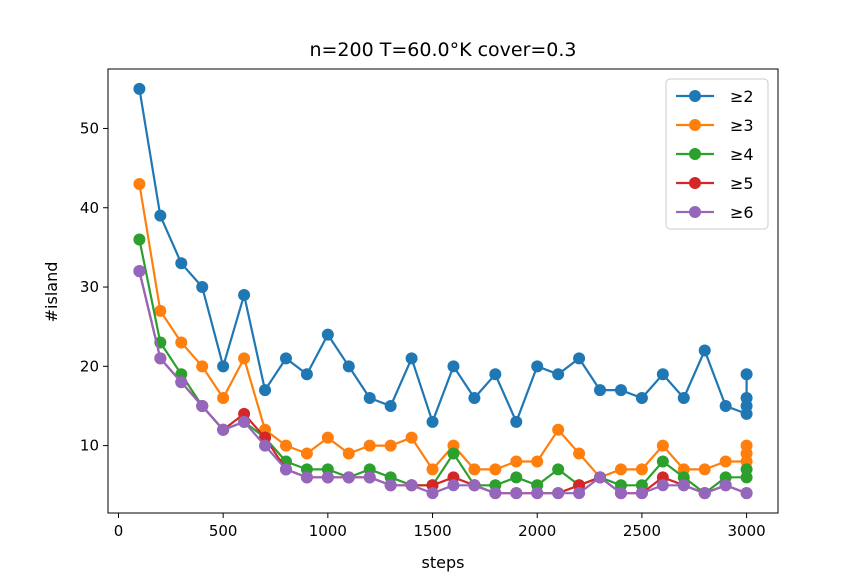 The height and width of the screenshot is (576, 864). I want to click on y-tick-label: 30, so click(89, 287).